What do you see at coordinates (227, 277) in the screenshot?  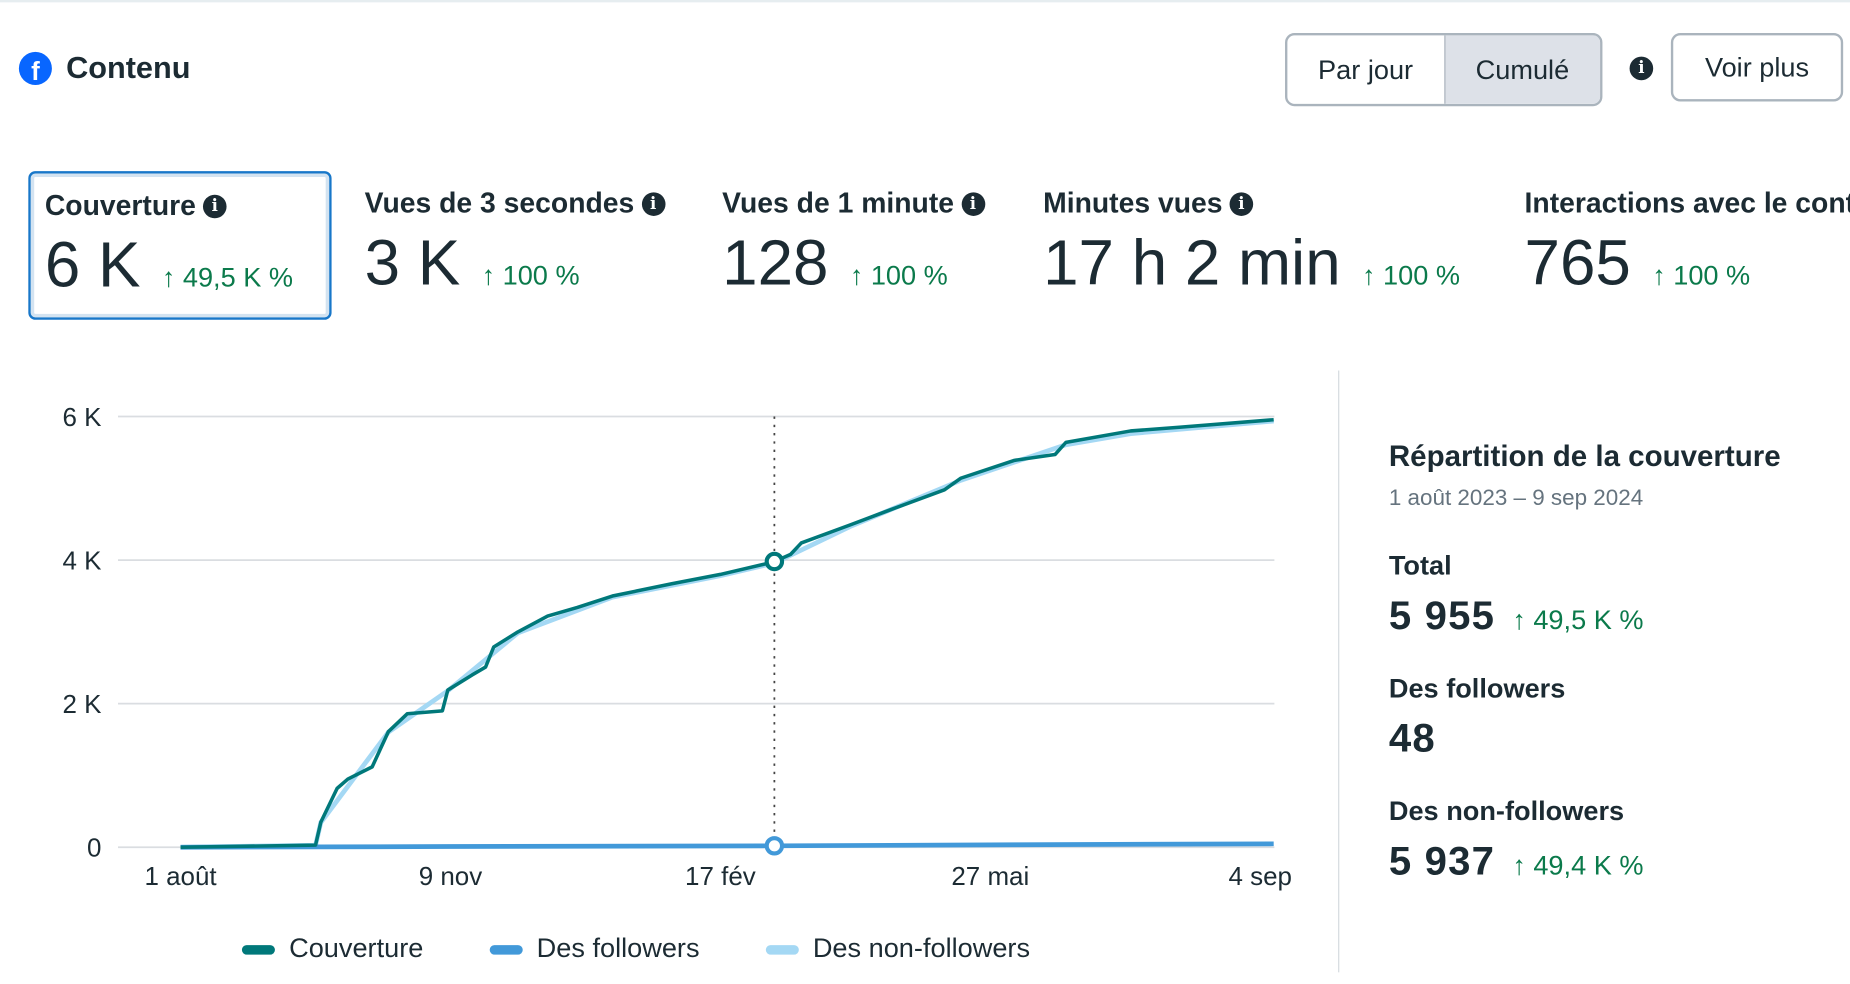 I see `metric-change: ↑ 49,5 K %` at bounding box center [227, 277].